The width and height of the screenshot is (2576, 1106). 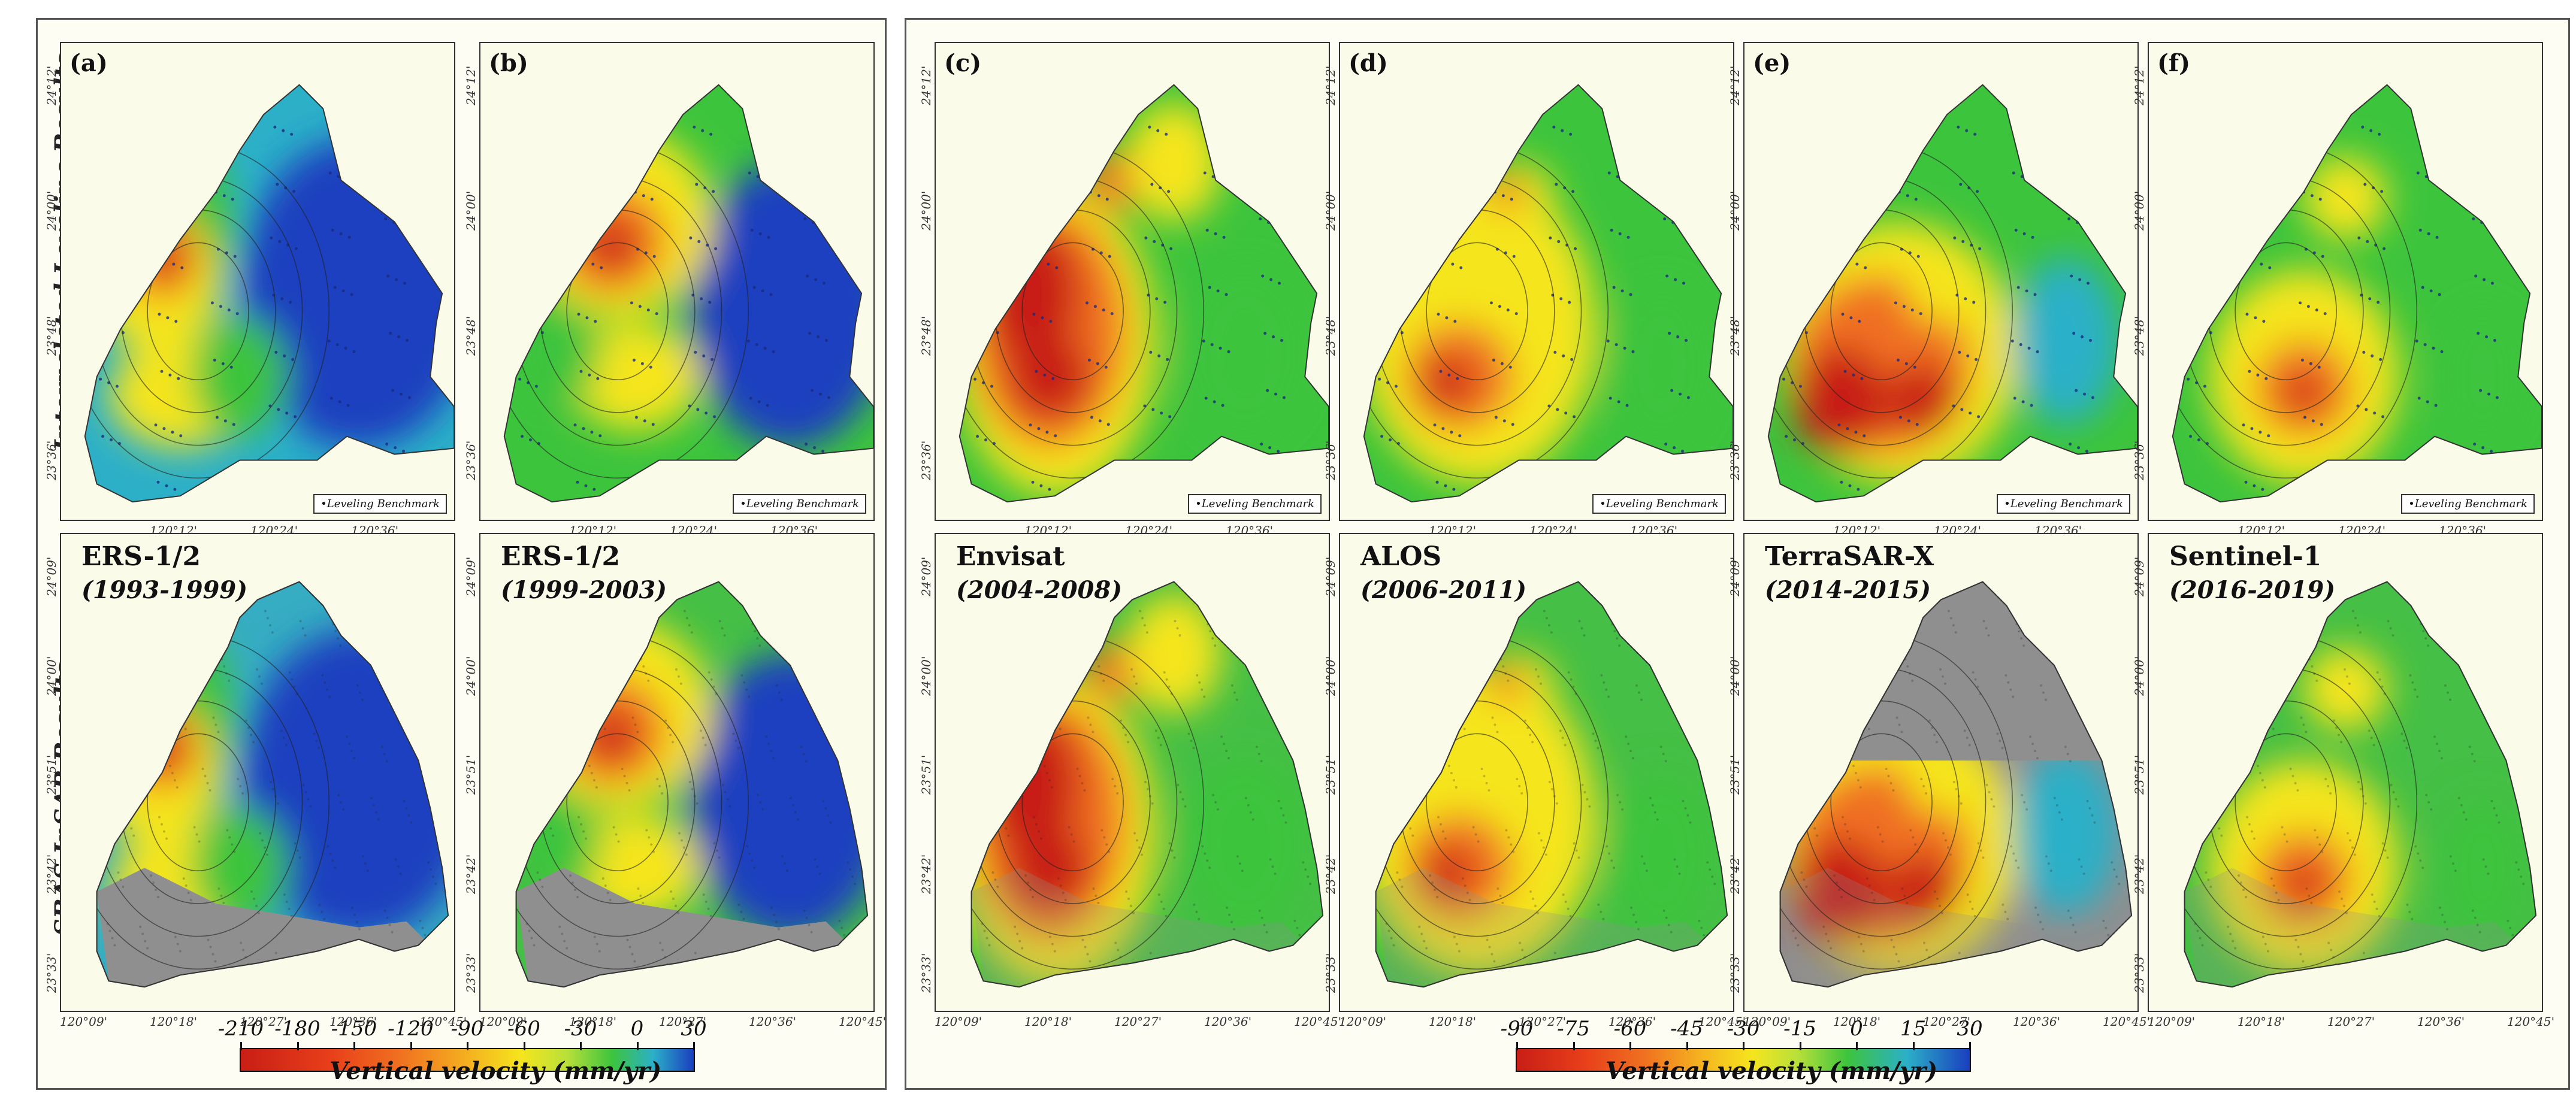 What do you see at coordinates (471, 336) in the screenshot?
I see `lat-tick-label: 23°48'` at bounding box center [471, 336].